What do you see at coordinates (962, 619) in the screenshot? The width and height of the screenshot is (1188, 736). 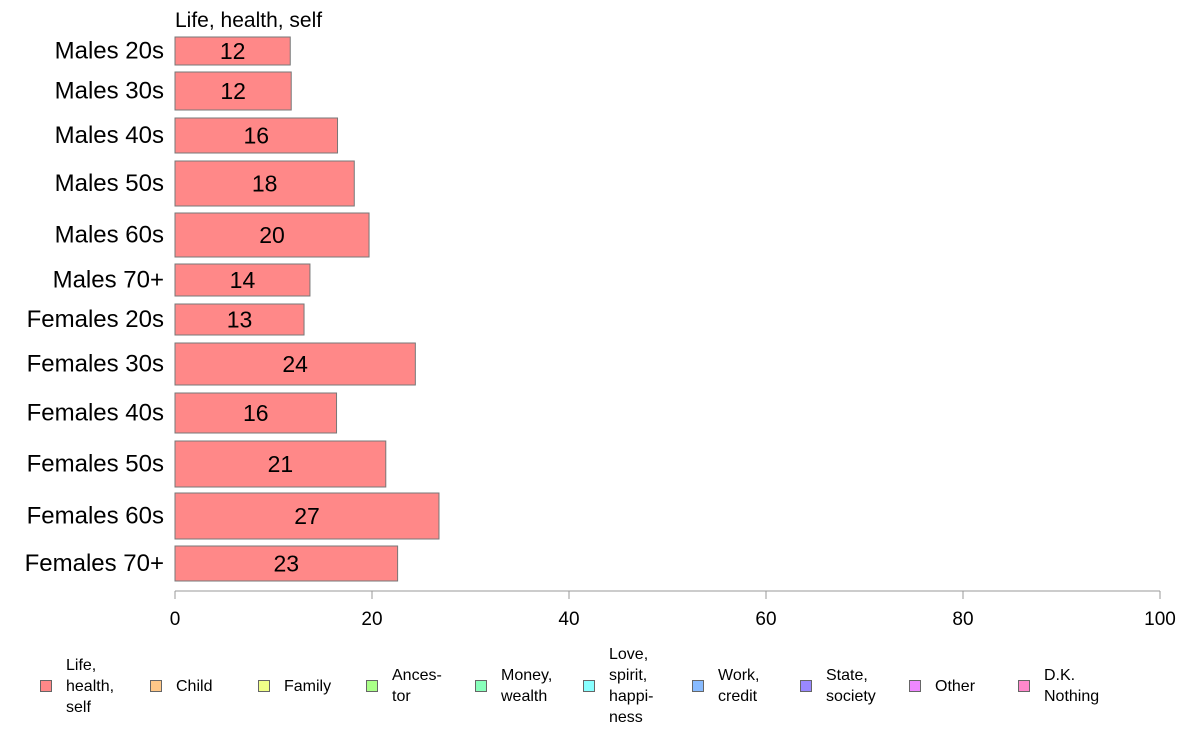 I see `x-tick-label: 80` at bounding box center [962, 619].